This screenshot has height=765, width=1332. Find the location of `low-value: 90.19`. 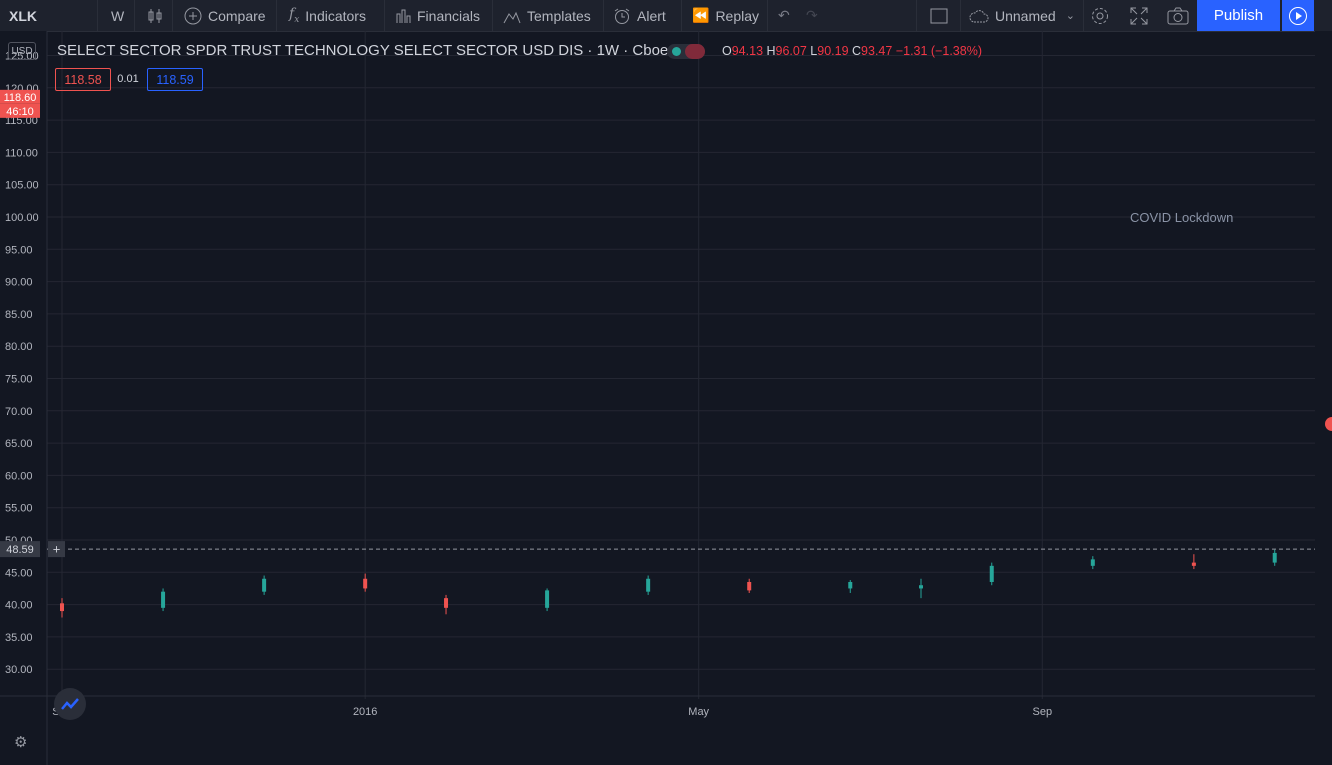

low-value: 90.19 is located at coordinates (833, 51).